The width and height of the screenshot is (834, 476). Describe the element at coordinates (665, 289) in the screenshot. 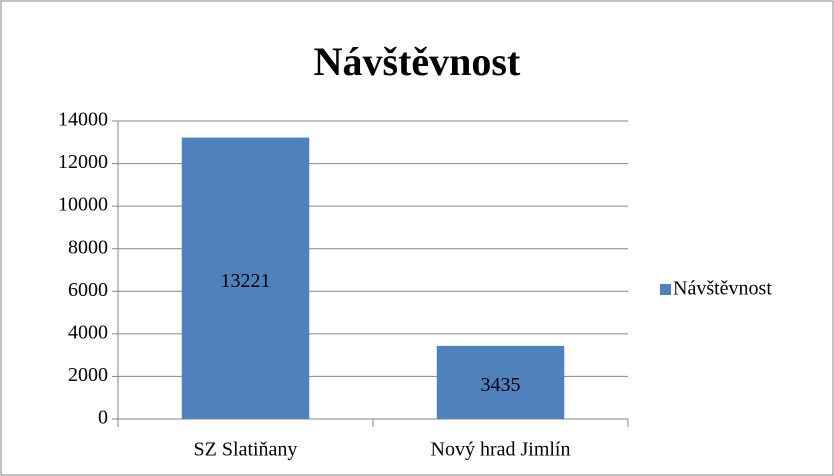

I see `legend-swatch` at that location.